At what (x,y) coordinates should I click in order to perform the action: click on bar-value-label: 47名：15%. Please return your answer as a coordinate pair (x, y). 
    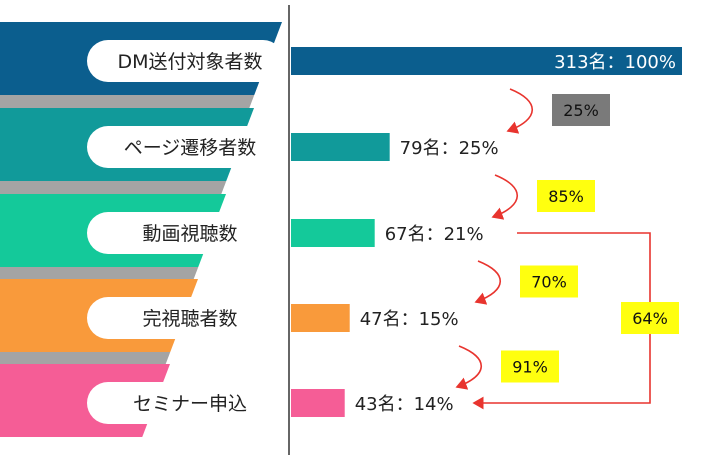
    Looking at the image, I should click on (409, 319).